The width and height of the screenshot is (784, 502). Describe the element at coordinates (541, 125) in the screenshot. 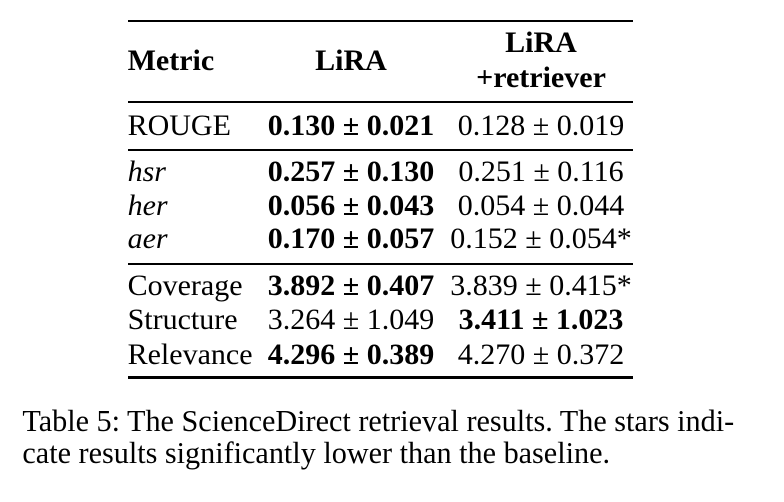

I see `row-rouge-retriever-value: 0.128 ± 0.019` at that location.